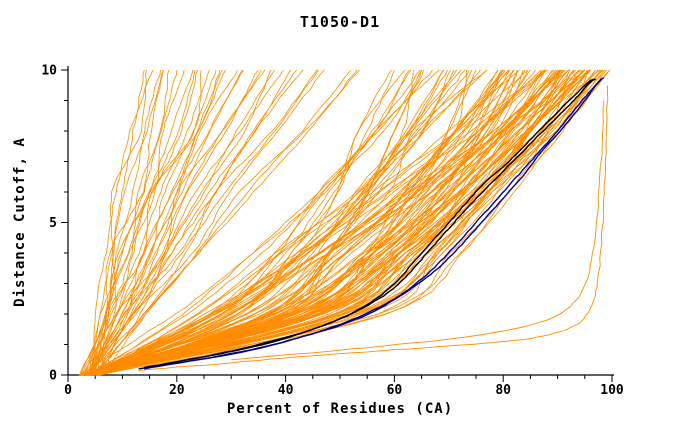 The height and width of the screenshot is (440, 680). What do you see at coordinates (286, 390) in the screenshot?
I see `x-tick-label-40: 40` at bounding box center [286, 390].